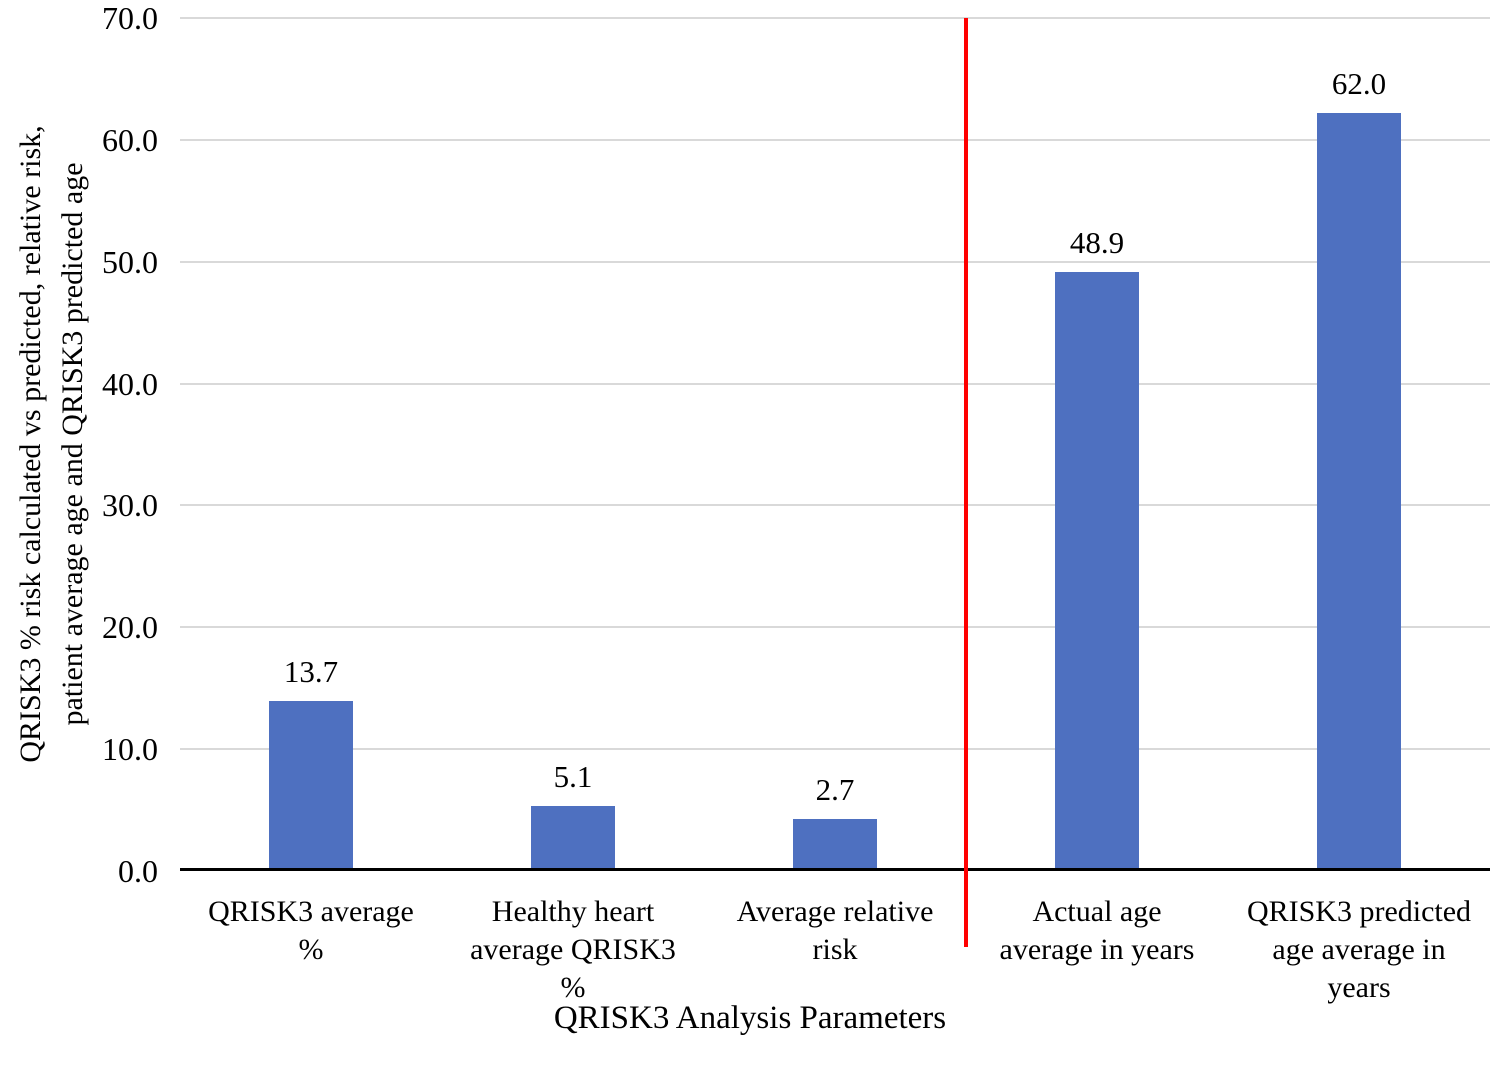  What do you see at coordinates (311, 672) in the screenshot?
I see `bar-value-label-1: 13.7` at bounding box center [311, 672].